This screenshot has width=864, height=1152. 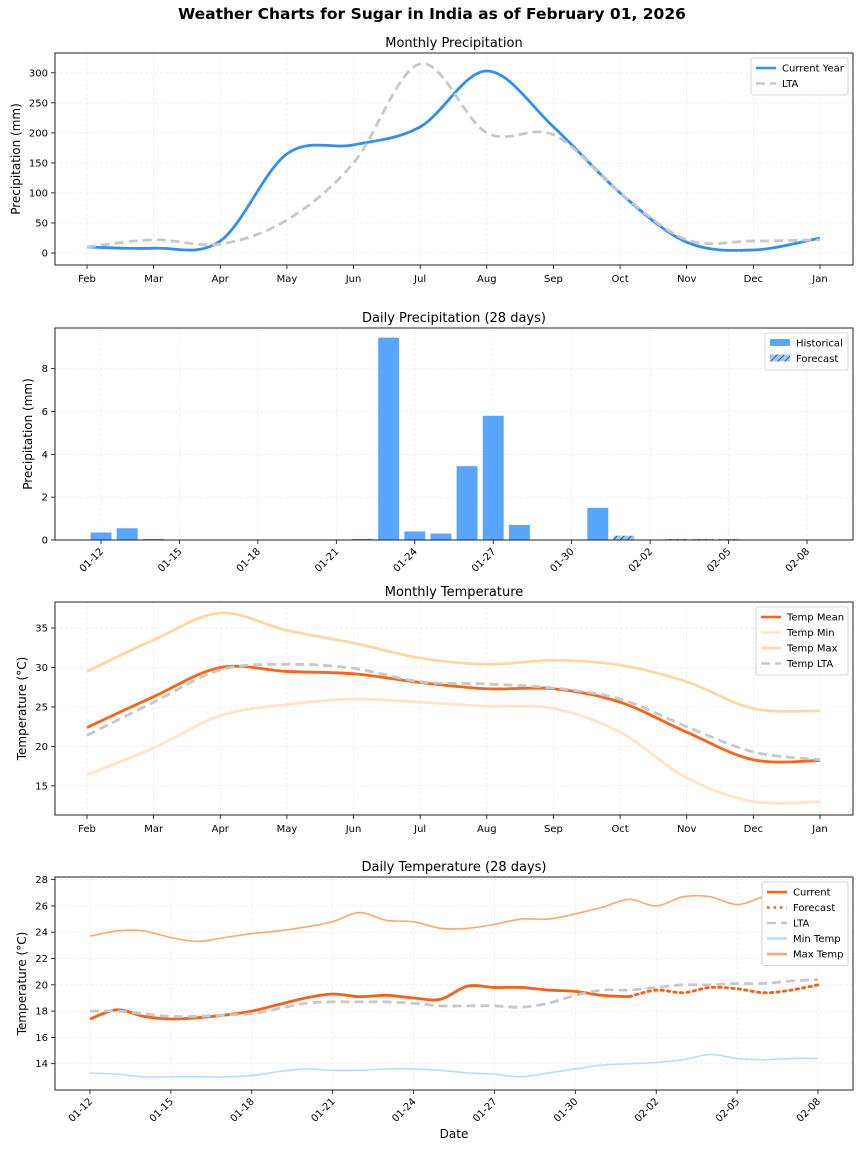 What do you see at coordinates (810, 633) in the screenshot?
I see `legend-label: Temp Min` at bounding box center [810, 633].